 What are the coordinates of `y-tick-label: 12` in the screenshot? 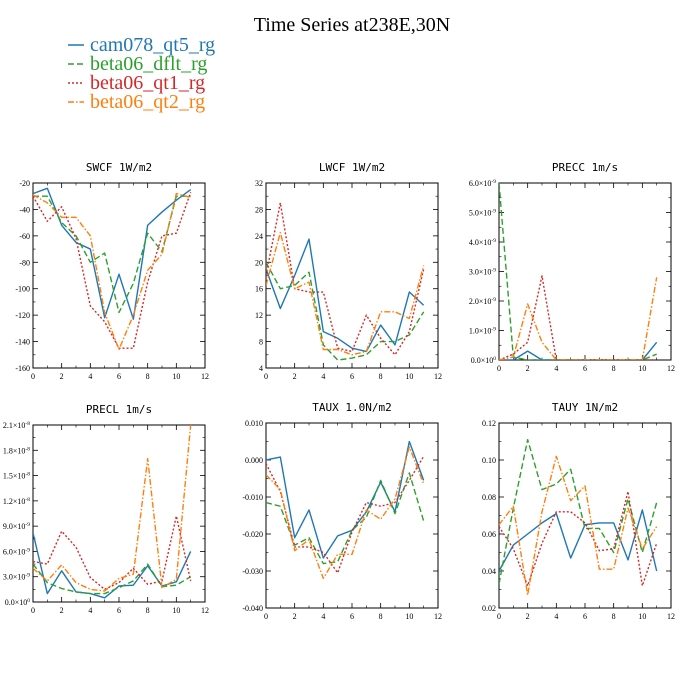 It's located at (259, 315).